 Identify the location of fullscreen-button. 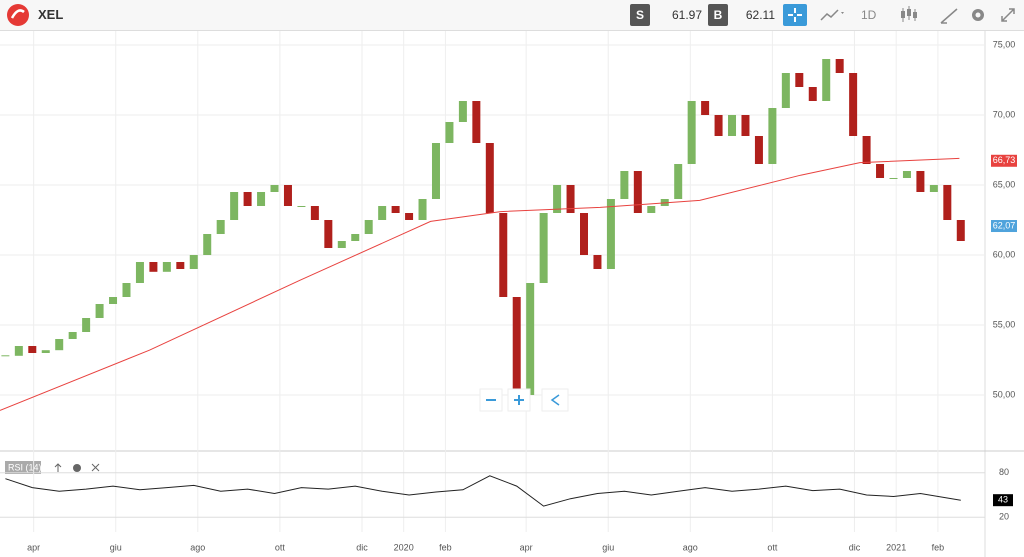
(1008, 15).